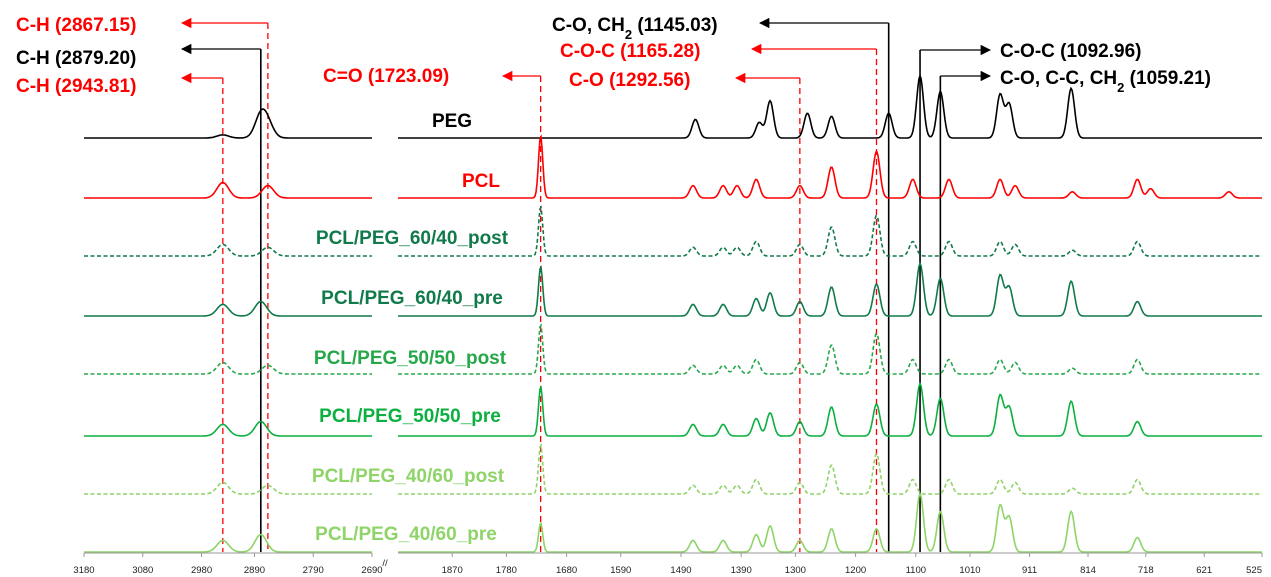 Image resolution: width=1271 pixels, height=577 pixels. Describe the element at coordinates (830, 349) in the screenshot. I see `spectrum-pcl-peg-50-50-post-seg2` at that location.